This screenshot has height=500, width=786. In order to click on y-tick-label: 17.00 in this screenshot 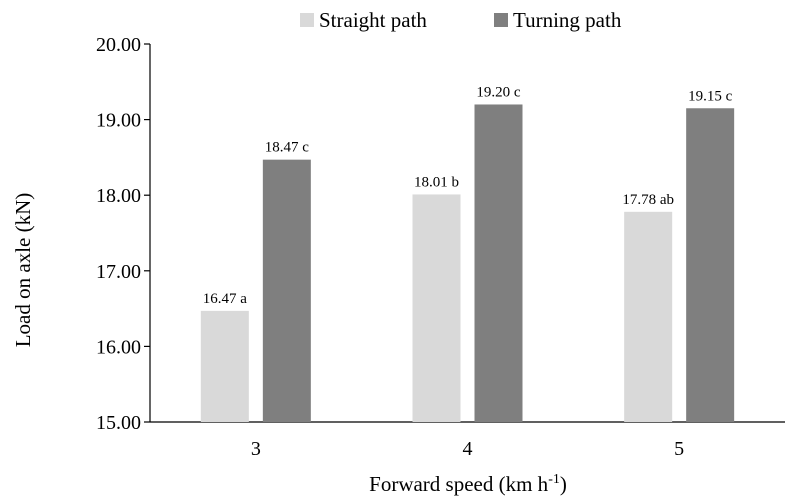, I will do `click(118, 272)`.